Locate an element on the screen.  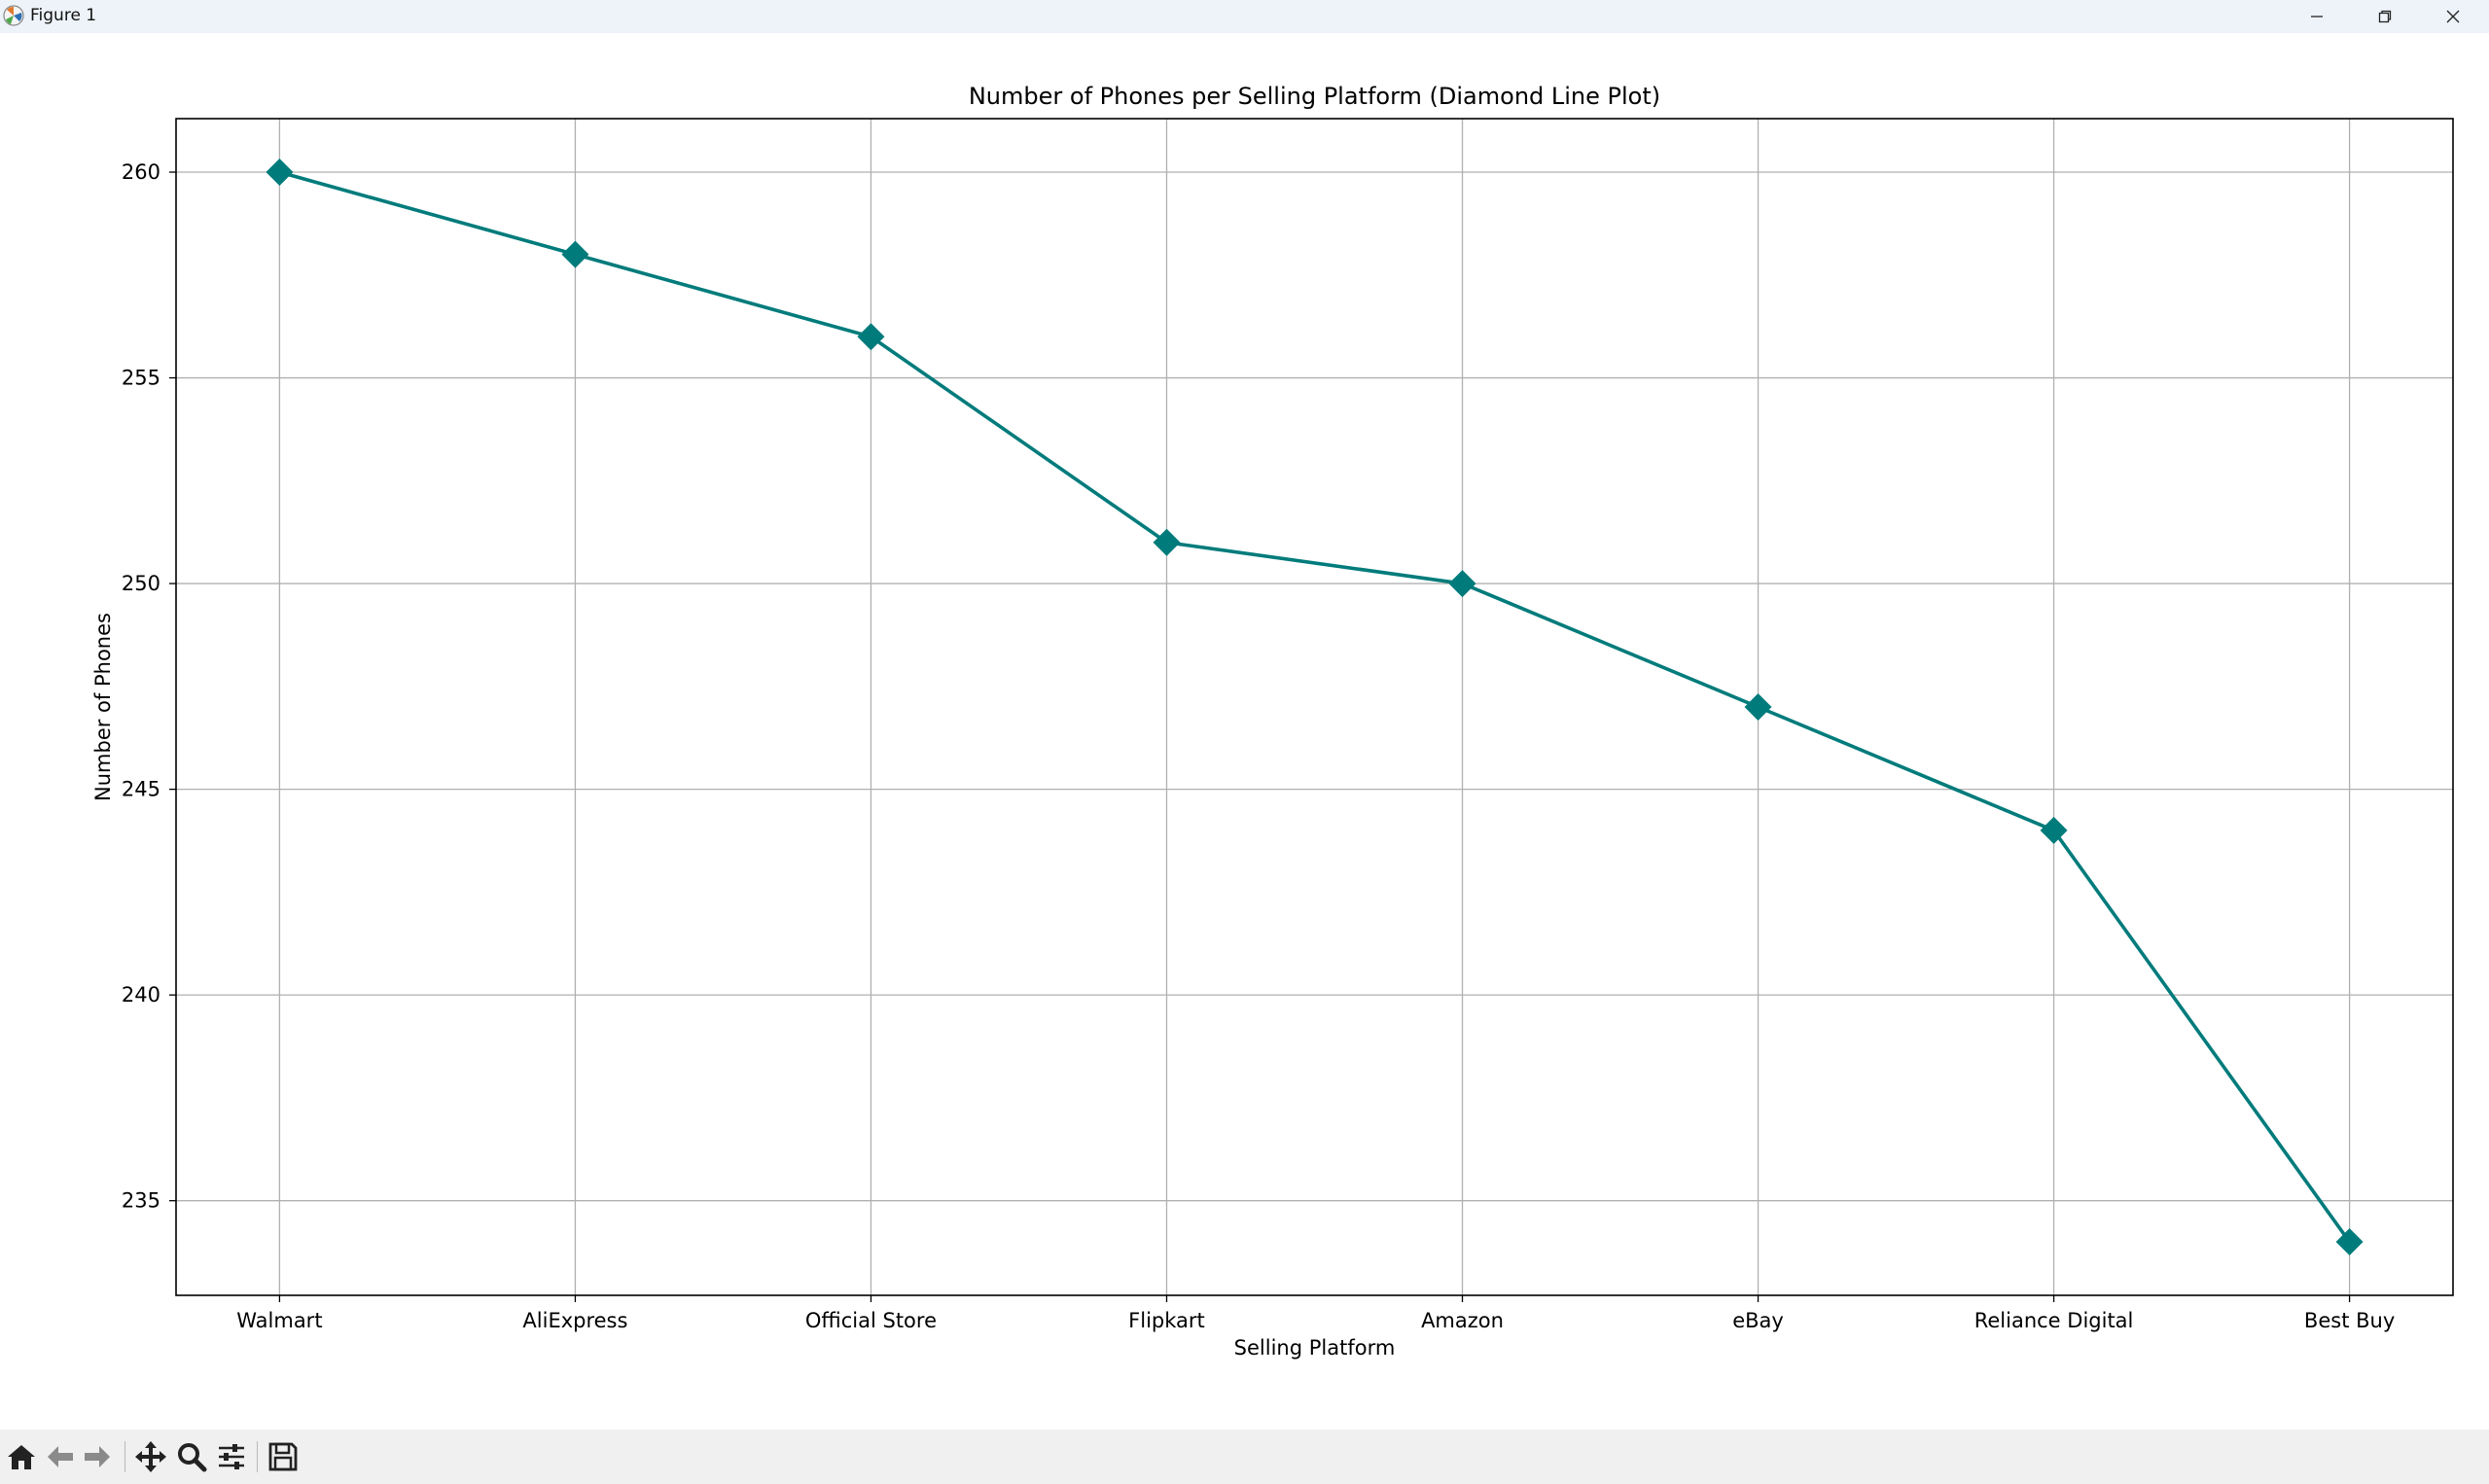
data-point-aliexpress is located at coordinates (575, 254).